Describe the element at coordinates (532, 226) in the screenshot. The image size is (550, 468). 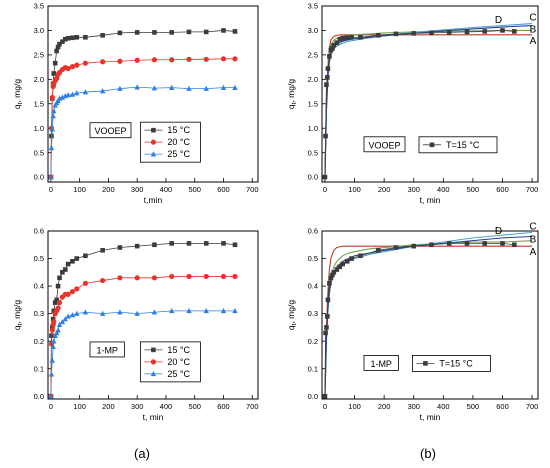
I see `fit-label-C: C` at that location.